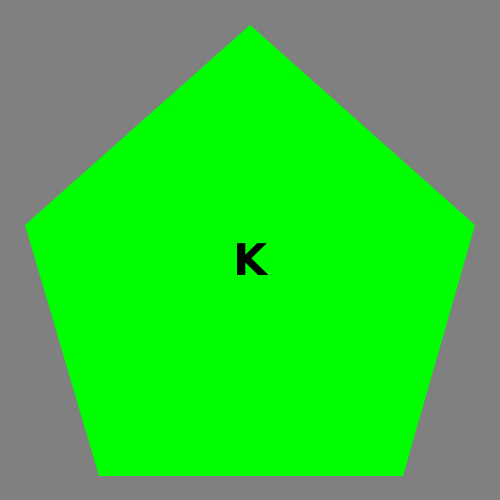  I want to click on pentagon-label: K, so click(251, 260).